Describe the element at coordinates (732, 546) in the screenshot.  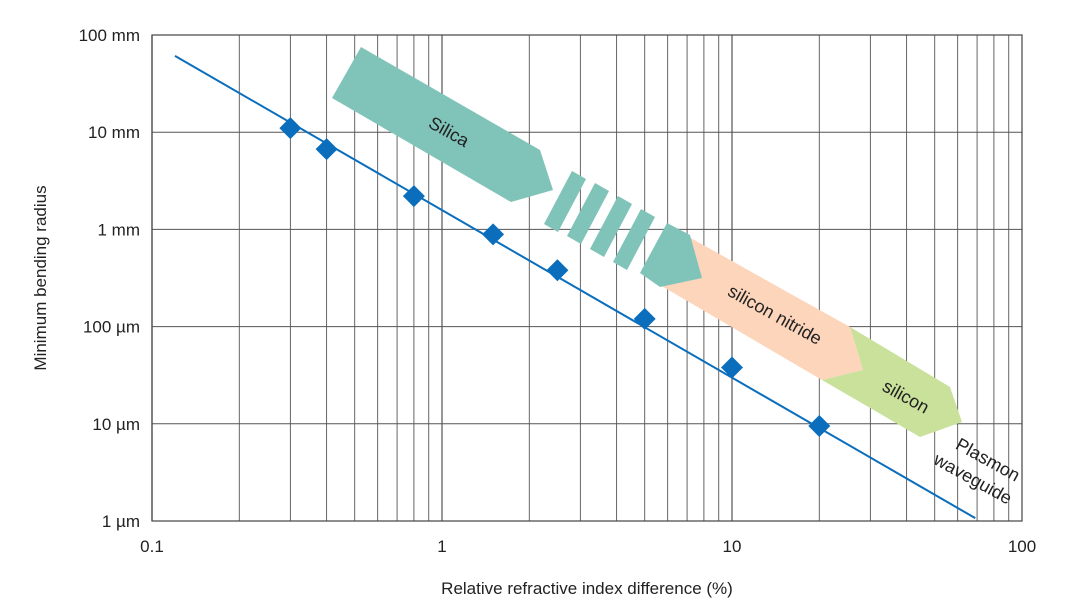
I see `x-tick-label: 10` at that location.